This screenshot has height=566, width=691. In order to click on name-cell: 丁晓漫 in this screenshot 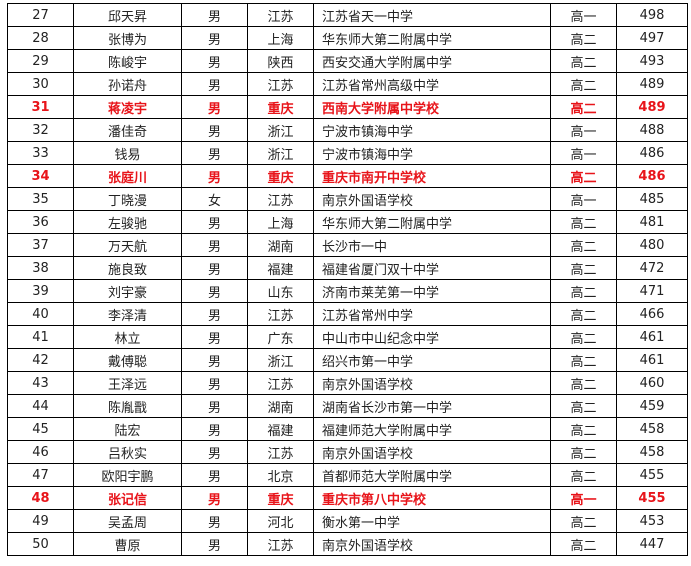, I will do `click(127, 199)`.